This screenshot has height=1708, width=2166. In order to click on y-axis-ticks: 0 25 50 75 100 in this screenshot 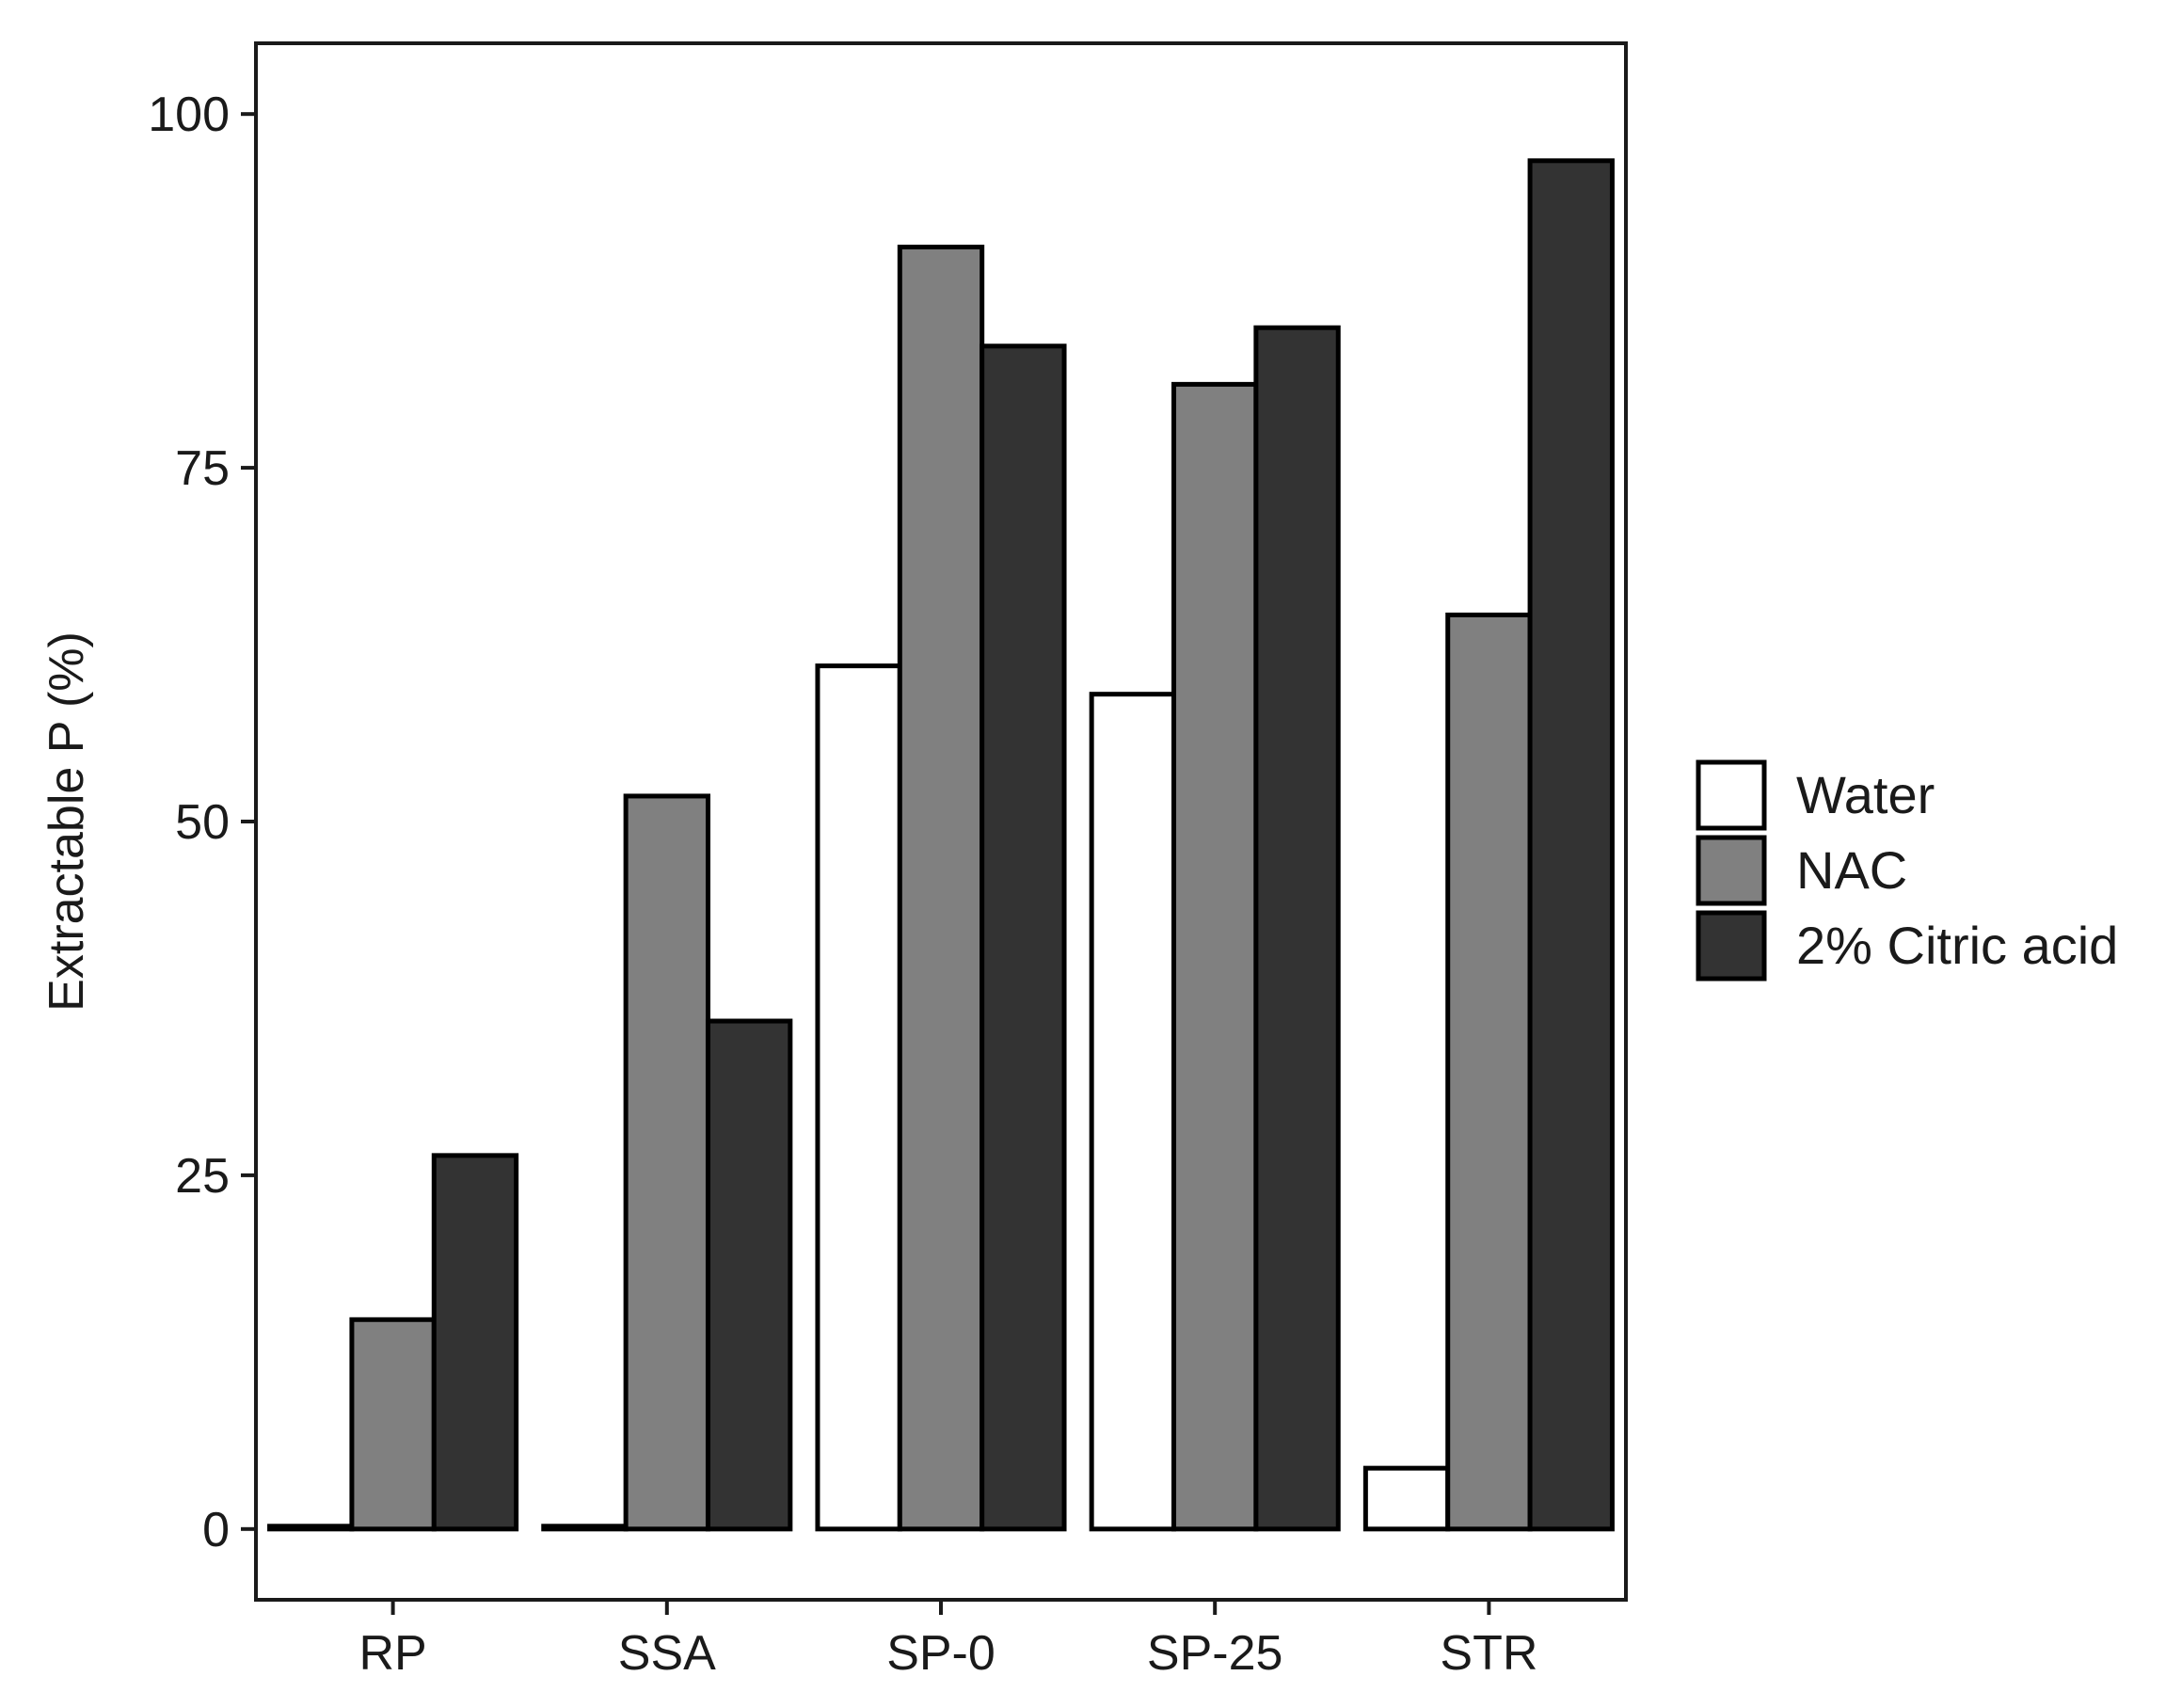, I will do `click(202, 822)`.